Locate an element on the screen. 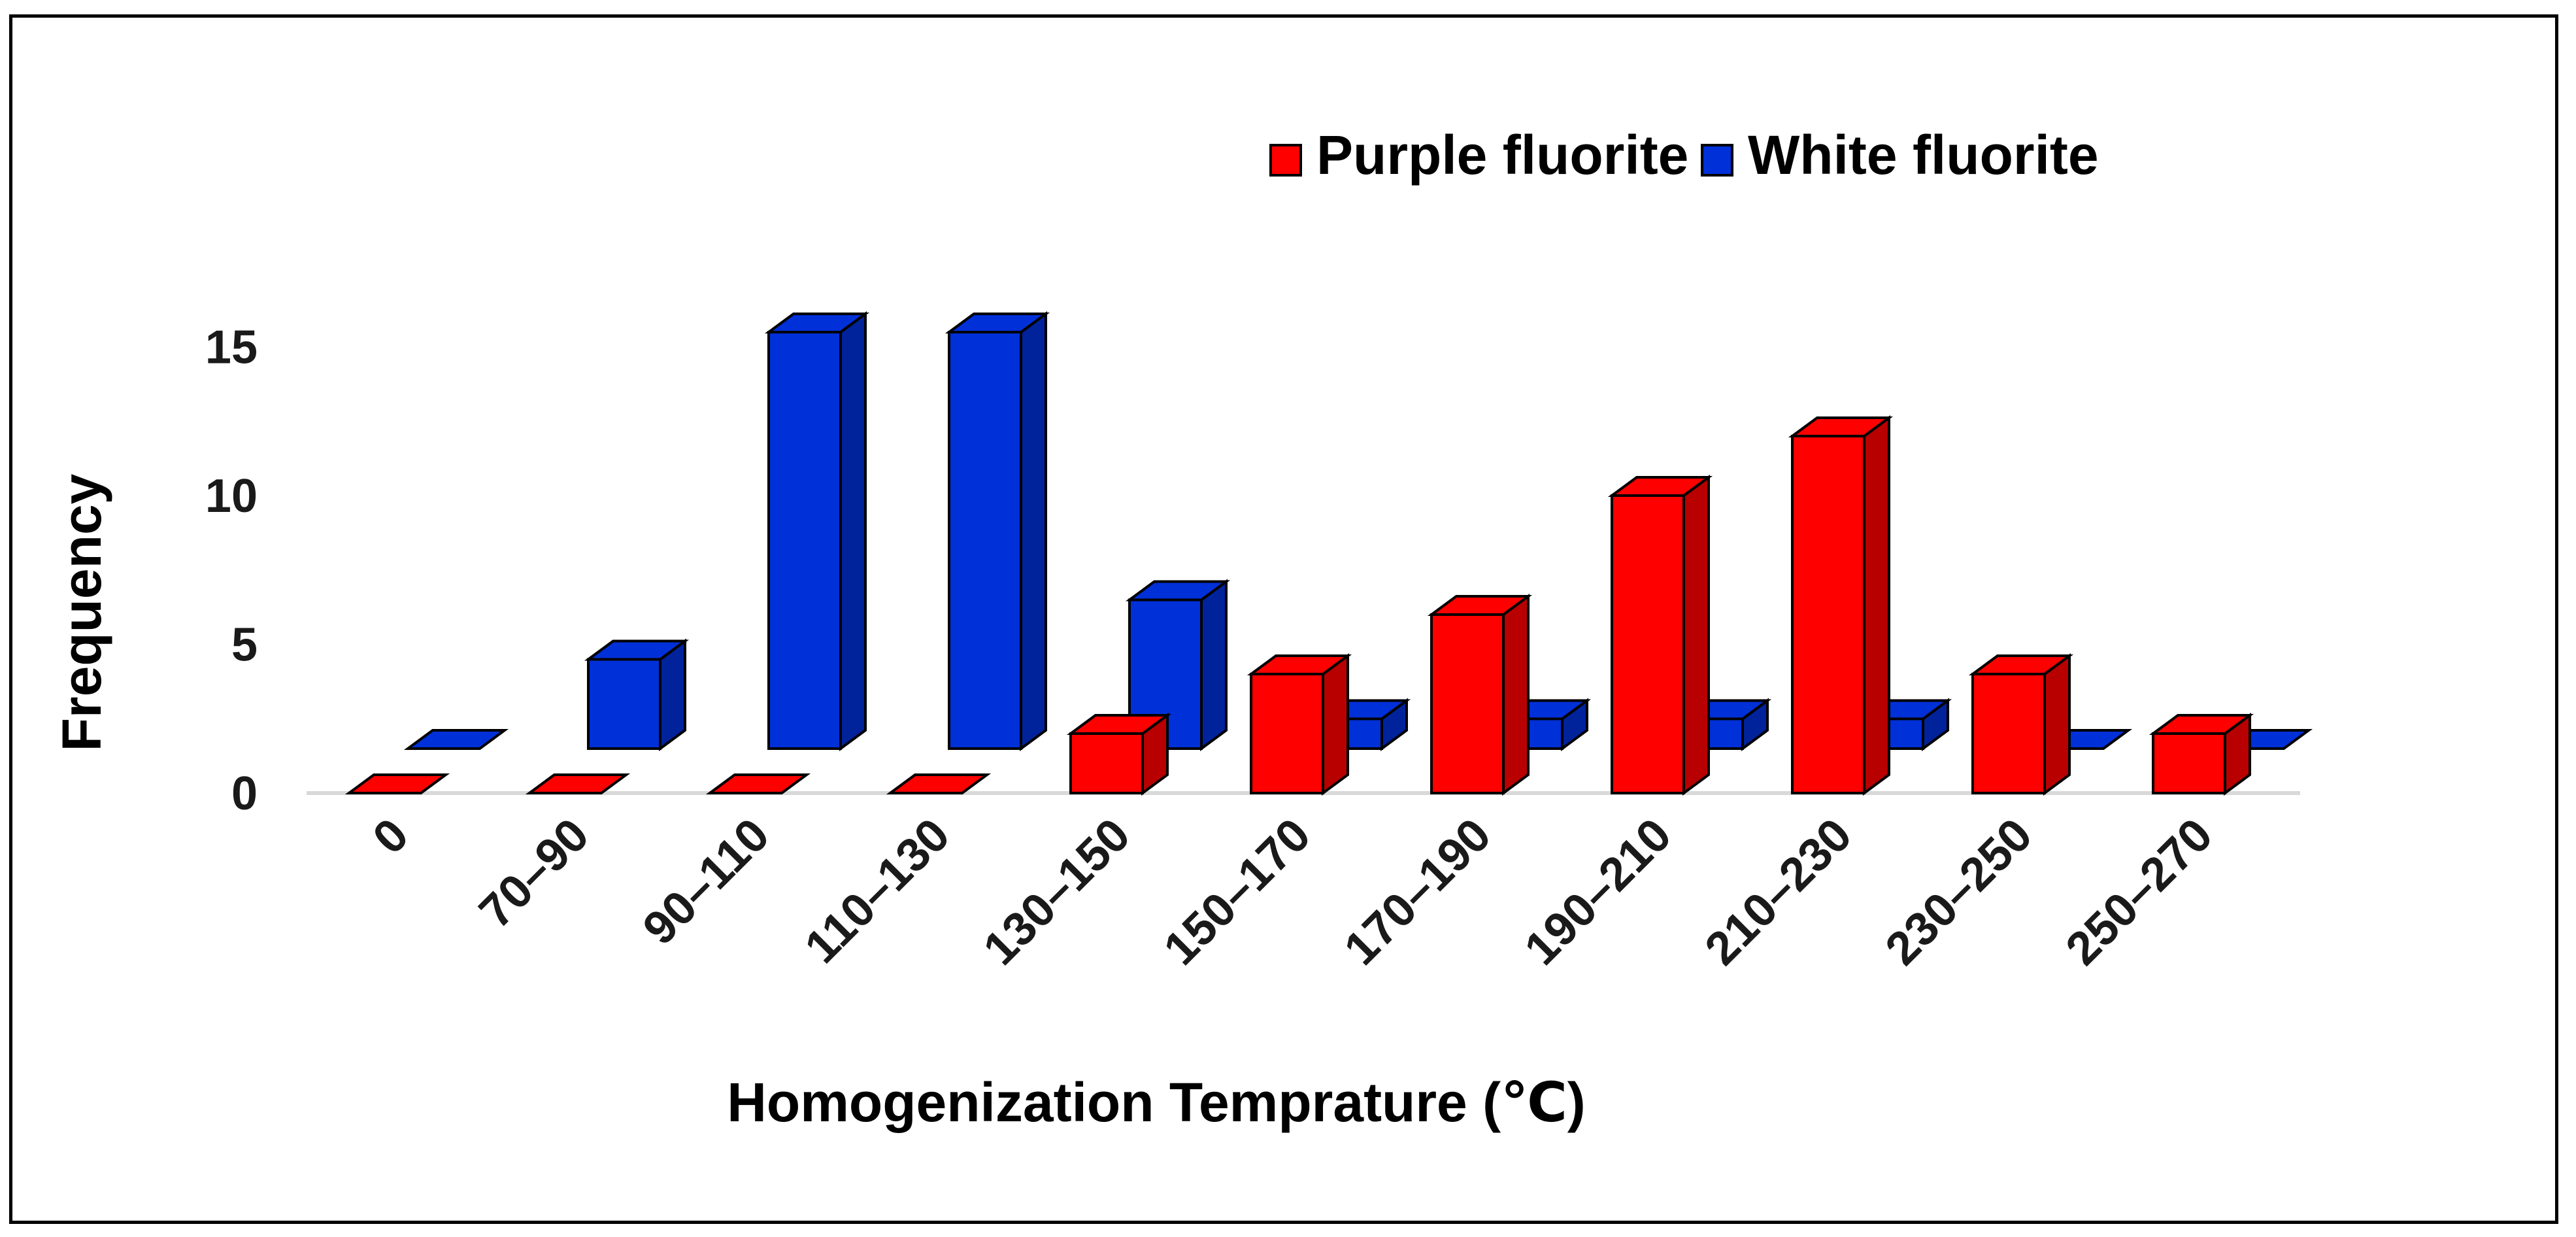  x-tick-label: 130–150 is located at coordinates (1058, 892).